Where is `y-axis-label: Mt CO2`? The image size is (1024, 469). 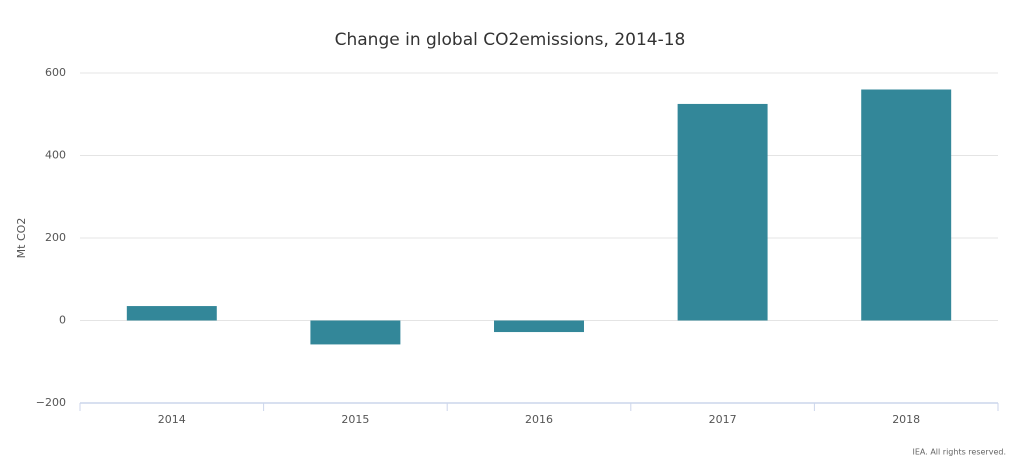
y-axis-label: Mt CO2 is located at coordinates (21, 238).